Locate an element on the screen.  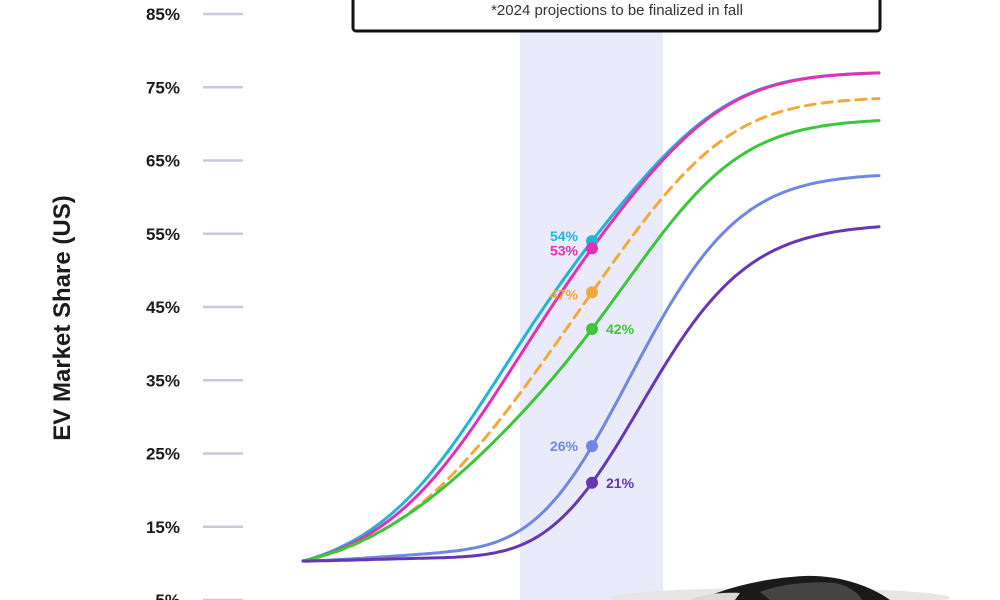
data-label-3: 47% is located at coordinates (564, 294).